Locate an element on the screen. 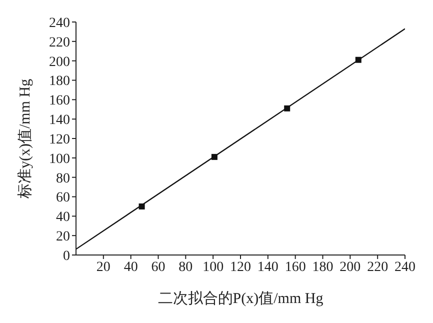 The width and height of the screenshot is (433, 323). x-axis-title: 二次拟合的P(x)值/mm Hg is located at coordinates (241, 298).